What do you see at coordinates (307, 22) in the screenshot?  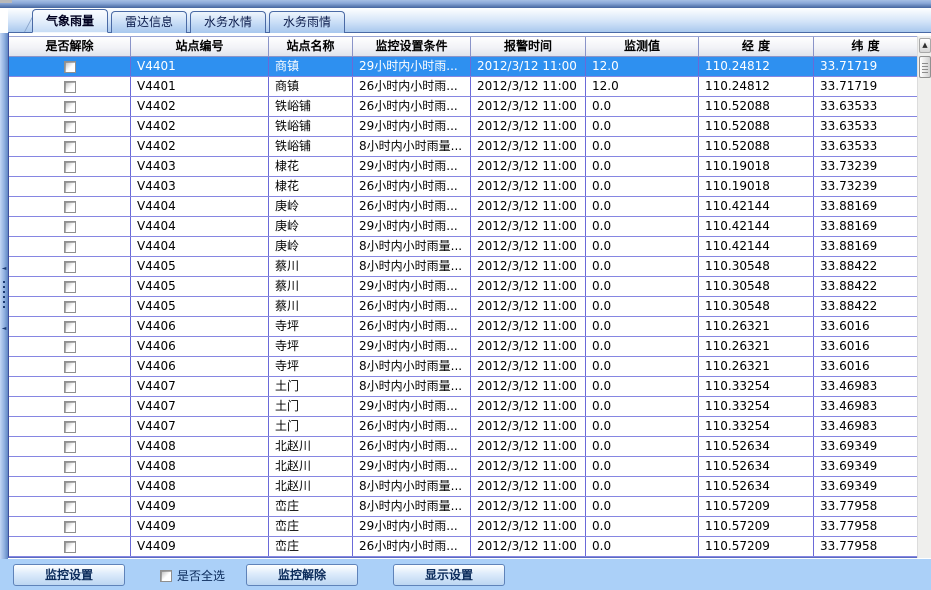 I see `tab-rain-condition: 水务雨情` at bounding box center [307, 22].